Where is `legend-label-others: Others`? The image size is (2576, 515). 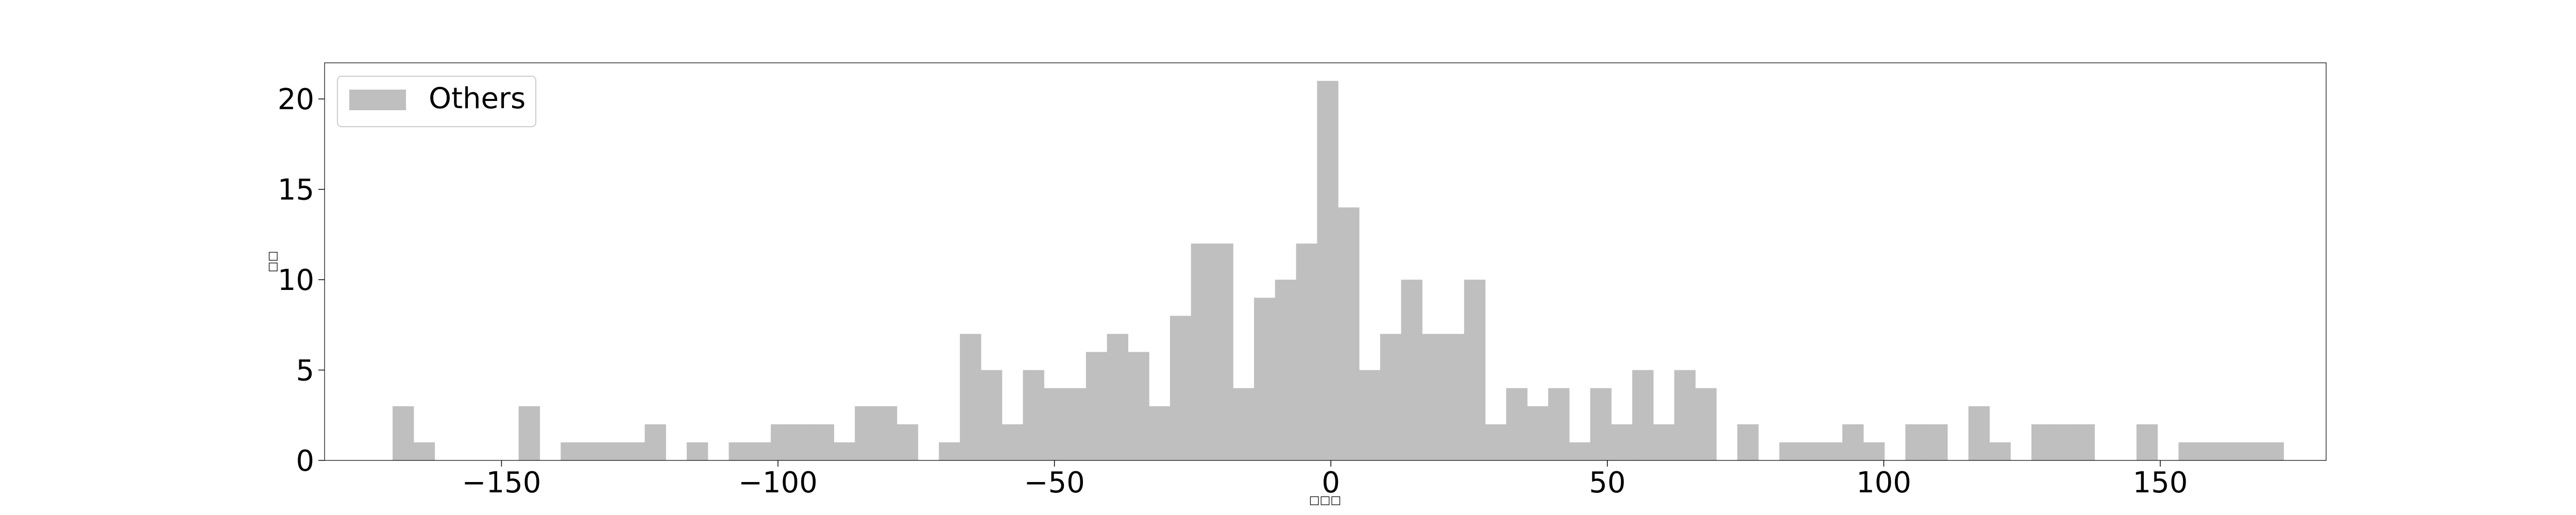
legend-label-others: Others is located at coordinates (478, 98).